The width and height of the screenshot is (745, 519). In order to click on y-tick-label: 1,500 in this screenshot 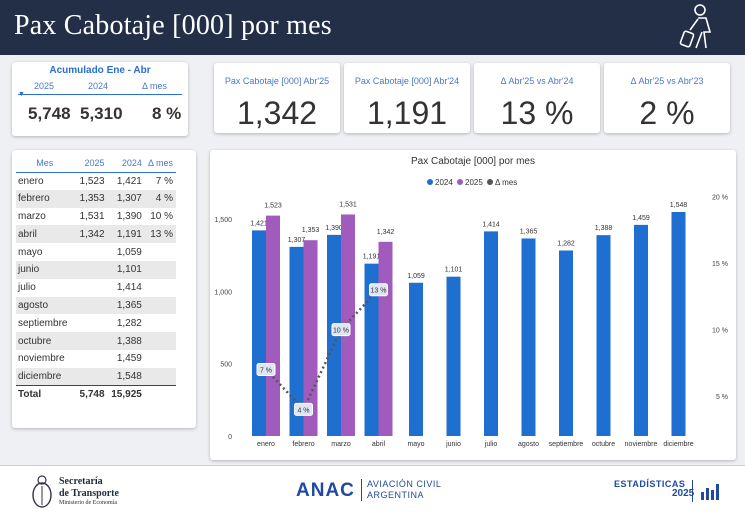, I will do `click(223, 220)`.